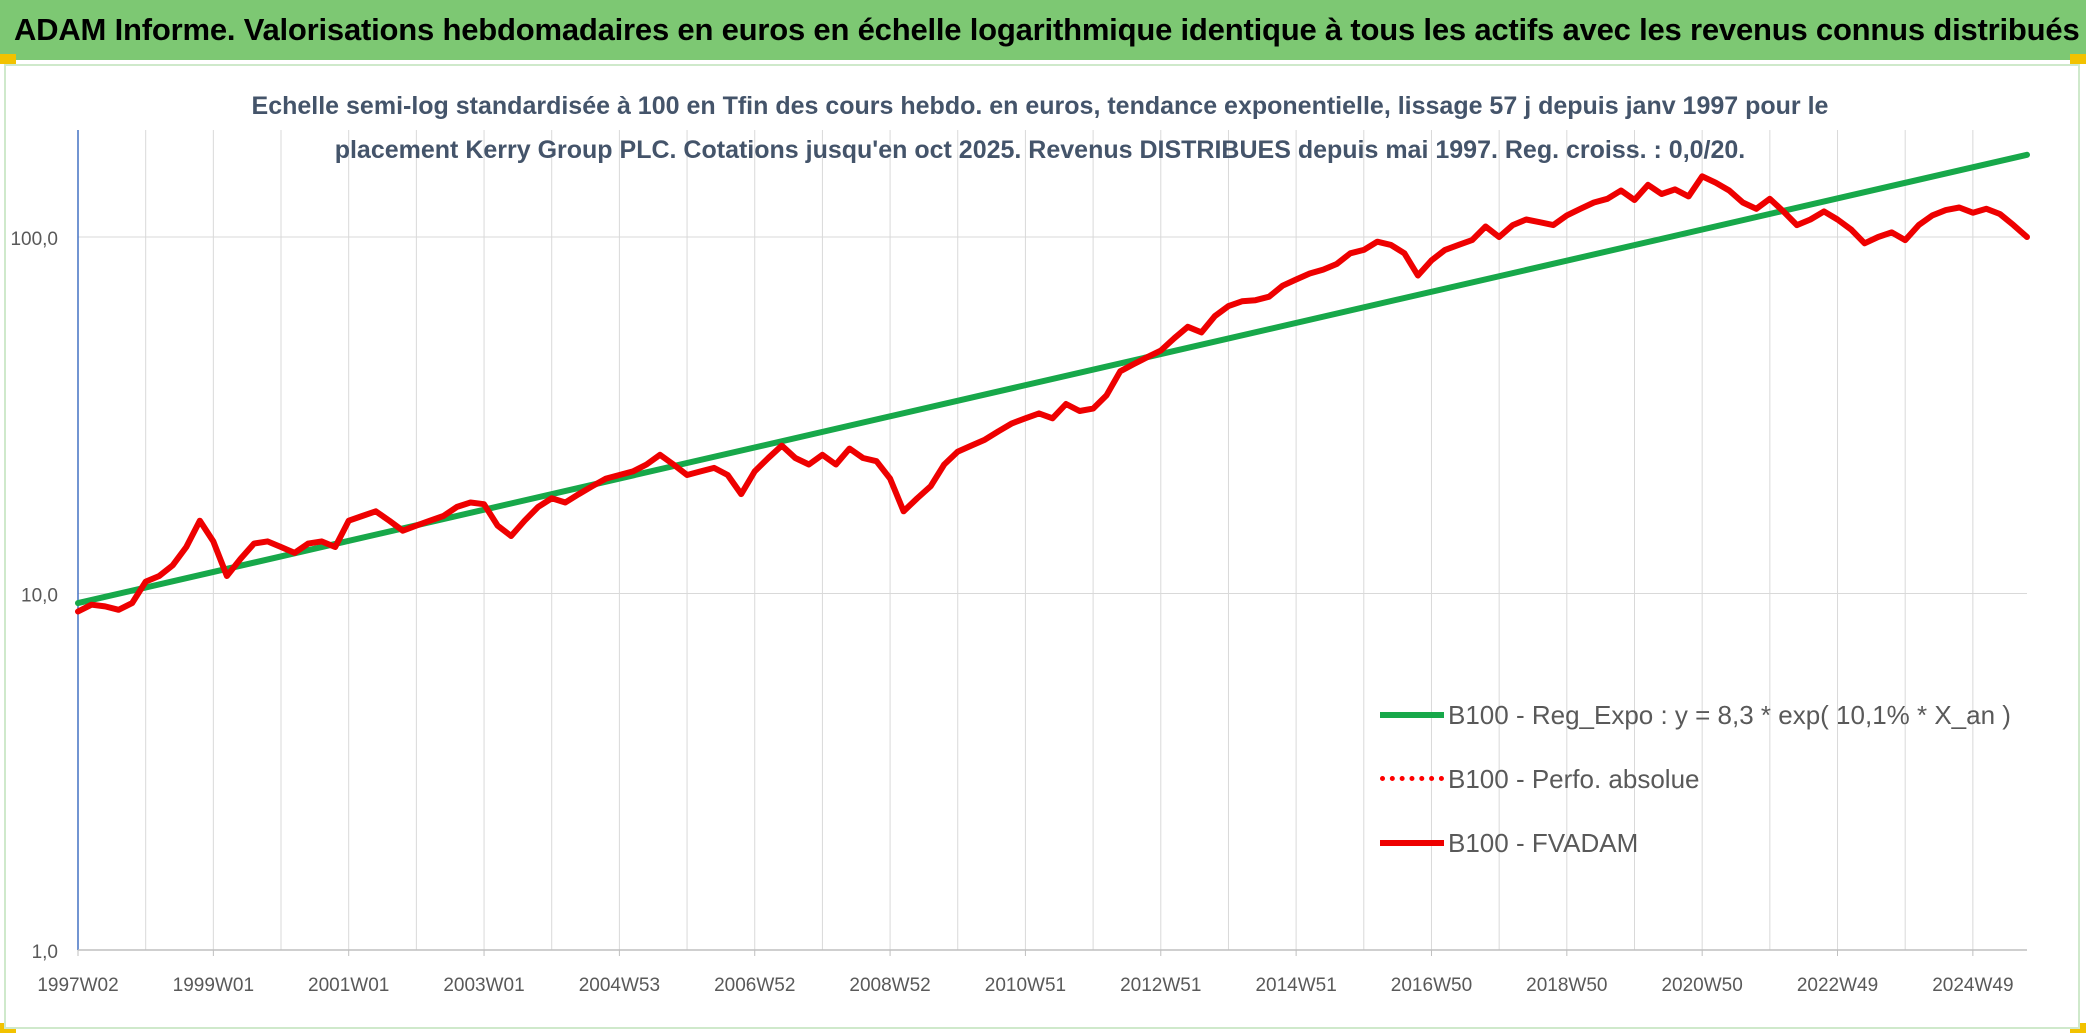  I want to click on x-tick-label: 2010W51, so click(1025, 985).